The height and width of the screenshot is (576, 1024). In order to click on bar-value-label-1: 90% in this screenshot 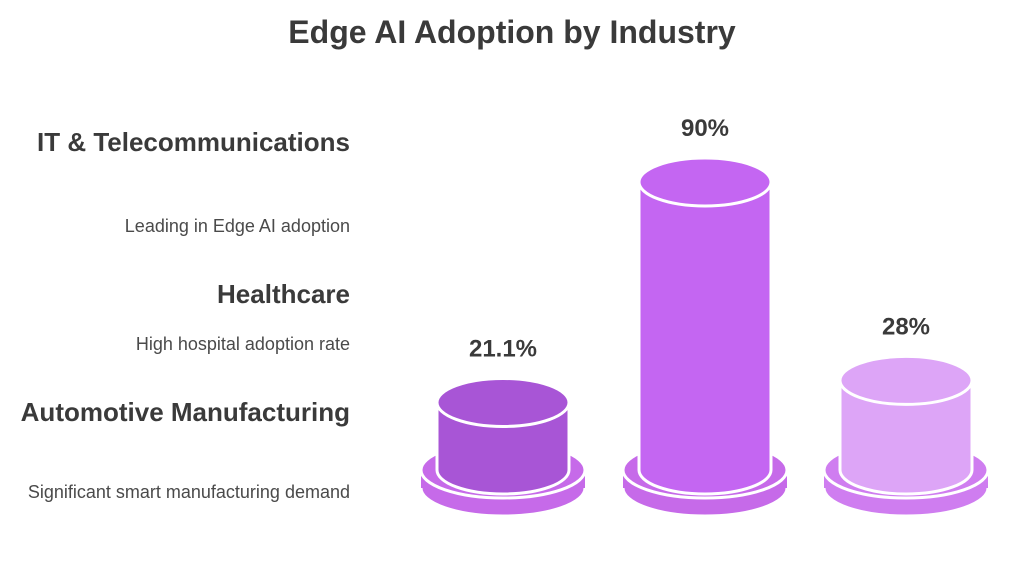, I will do `click(705, 128)`.